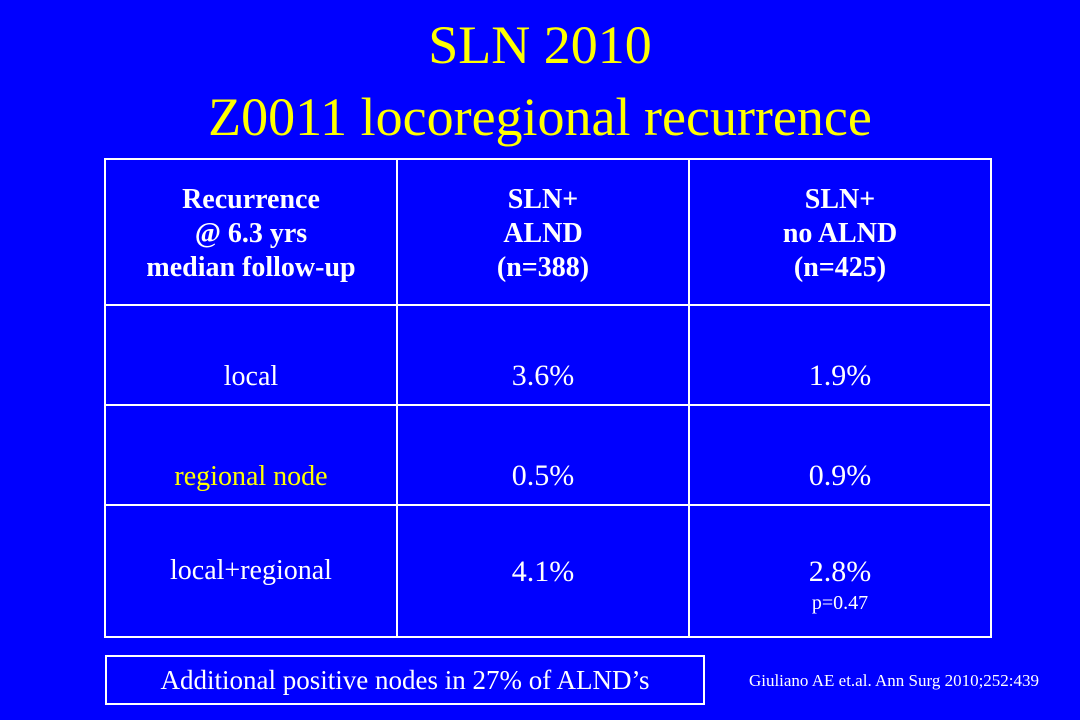 This screenshot has height=720, width=1080. What do you see at coordinates (251, 355) in the screenshot?
I see `row-label-local: local` at bounding box center [251, 355].